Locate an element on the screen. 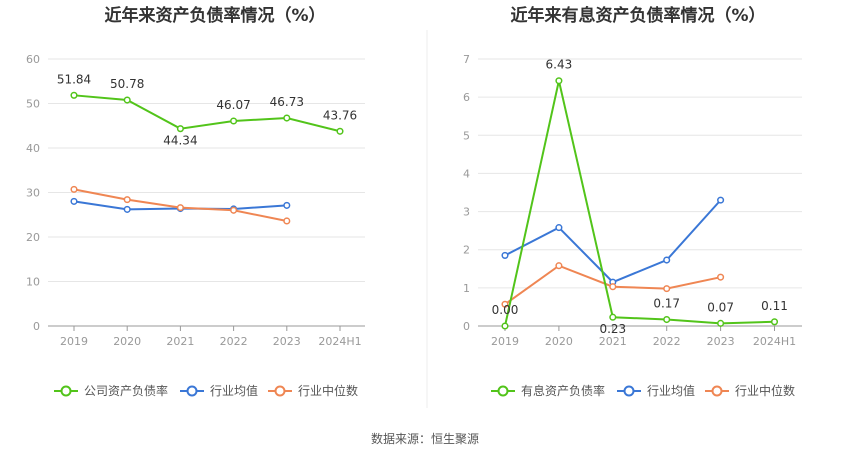  chart-title: 近年来资产负债率情况（%） is located at coordinates (214, 15).